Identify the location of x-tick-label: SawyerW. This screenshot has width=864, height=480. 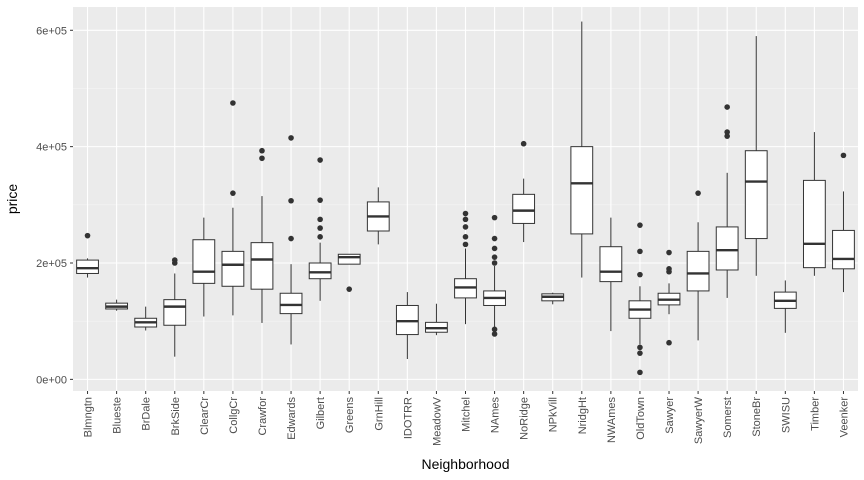
(699, 420).